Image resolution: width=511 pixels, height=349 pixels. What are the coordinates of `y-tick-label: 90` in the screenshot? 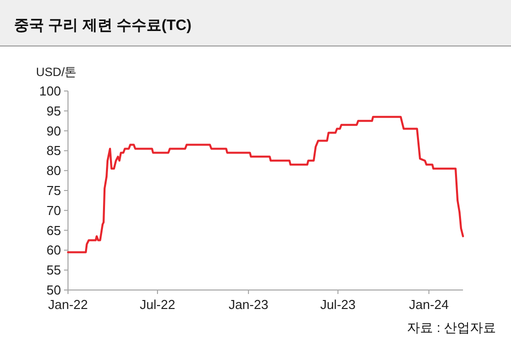 It's located at (53, 130).